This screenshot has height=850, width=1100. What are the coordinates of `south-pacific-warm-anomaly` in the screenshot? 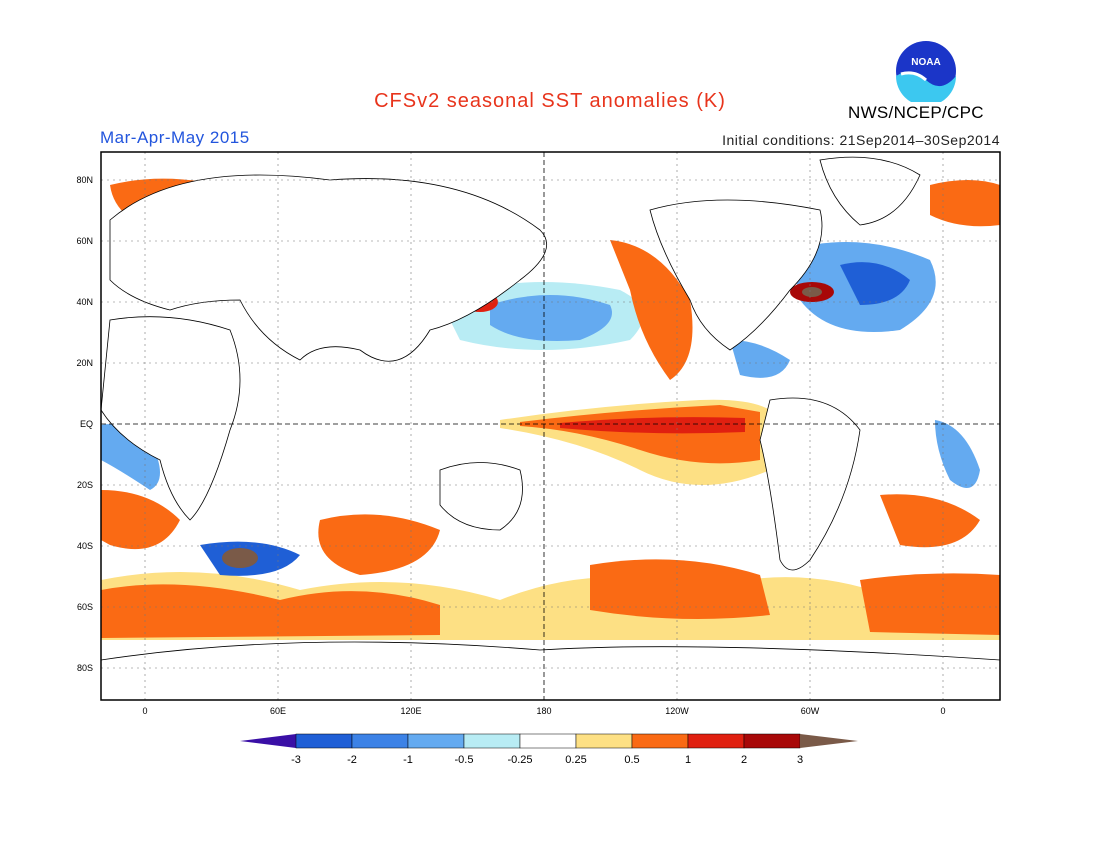 It's located at (680, 589).